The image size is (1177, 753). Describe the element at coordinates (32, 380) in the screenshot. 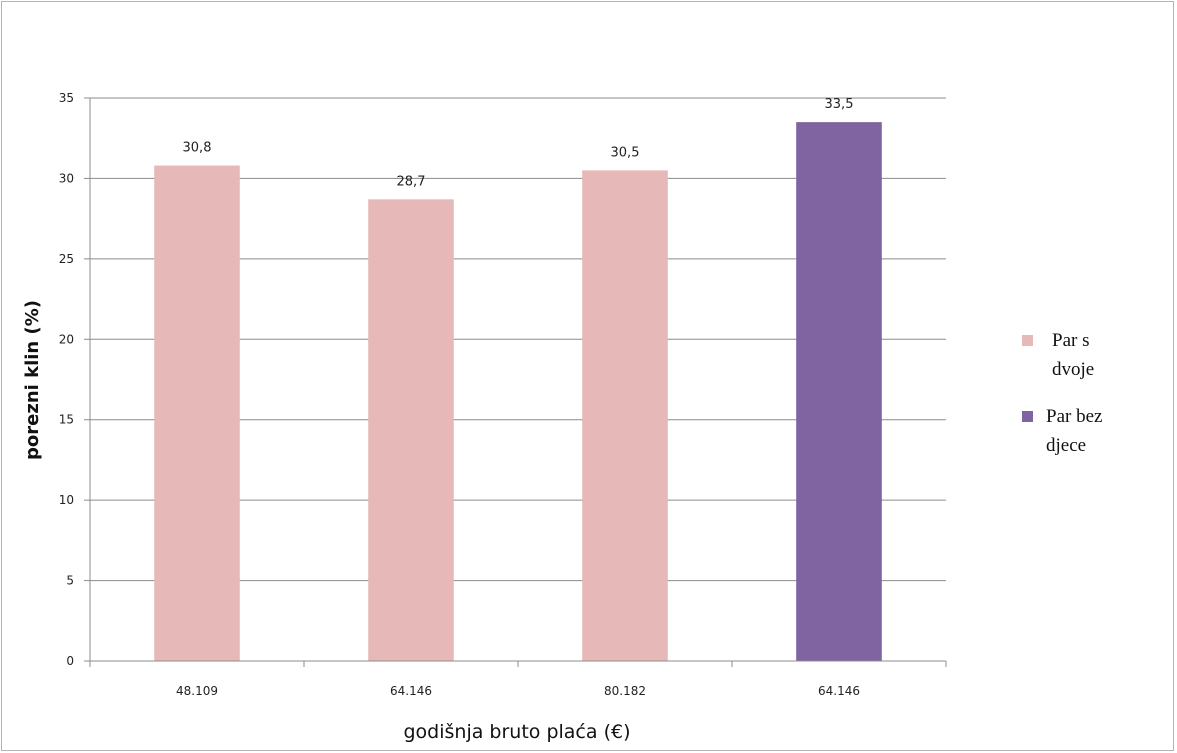

I see `y-axis-title: porezni klin (%)` at that location.